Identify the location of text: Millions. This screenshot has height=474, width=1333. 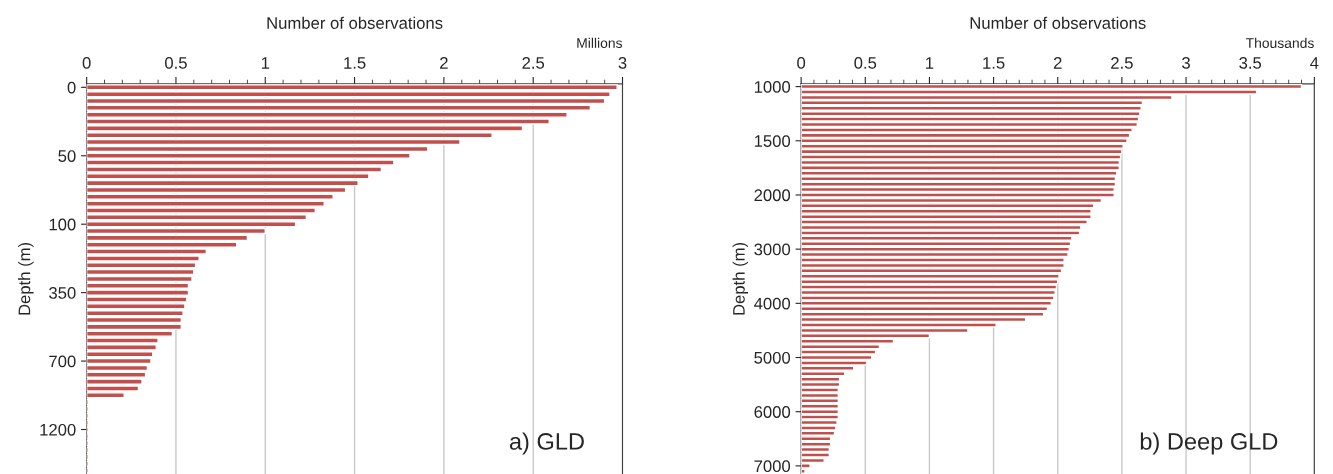
(600, 42).